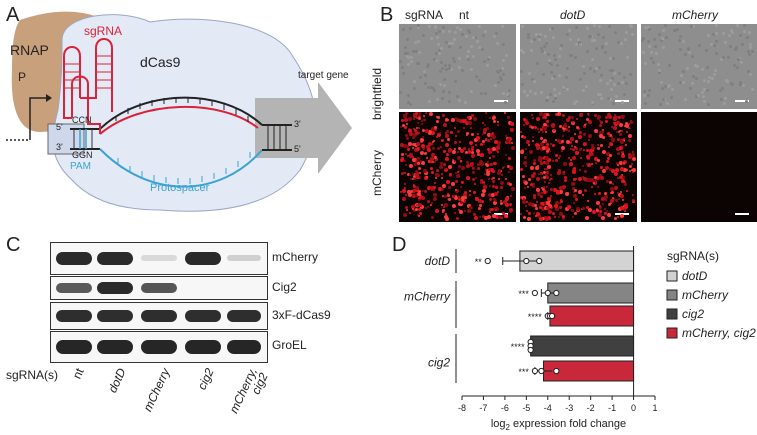 This screenshot has width=757, height=435. What do you see at coordinates (297, 149) in the screenshot?
I see `five-prime-right: 5'` at bounding box center [297, 149].